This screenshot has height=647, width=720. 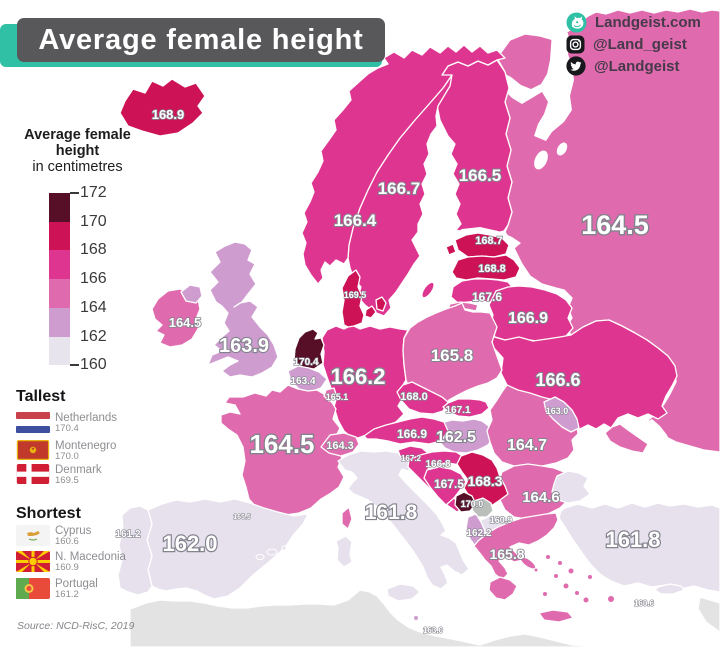 I want to click on svg-text: 165.5, so click(x=242, y=517).